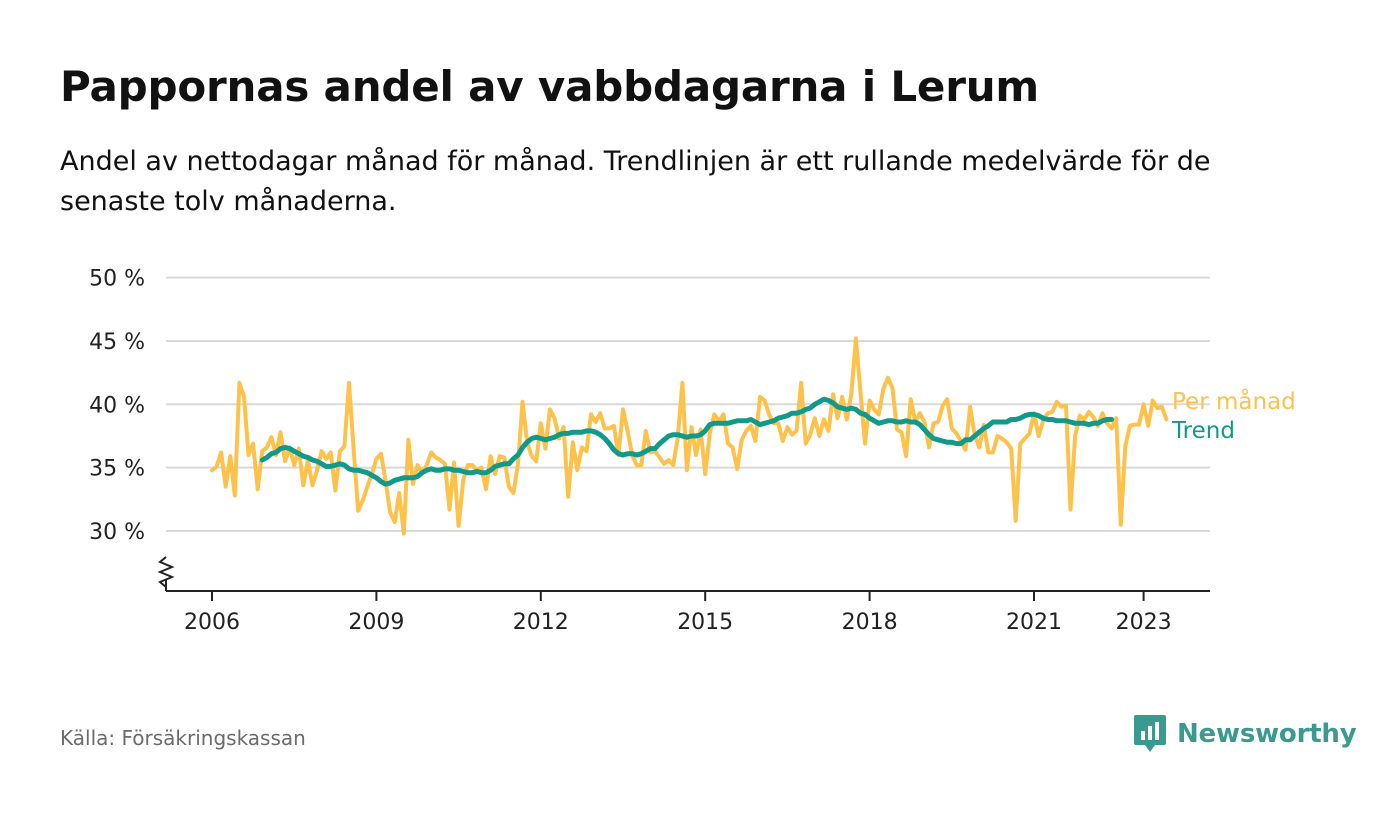 The height and width of the screenshot is (813, 1400). What do you see at coordinates (1034, 622) in the screenshot?
I see `x-tick-label: 2021` at bounding box center [1034, 622].